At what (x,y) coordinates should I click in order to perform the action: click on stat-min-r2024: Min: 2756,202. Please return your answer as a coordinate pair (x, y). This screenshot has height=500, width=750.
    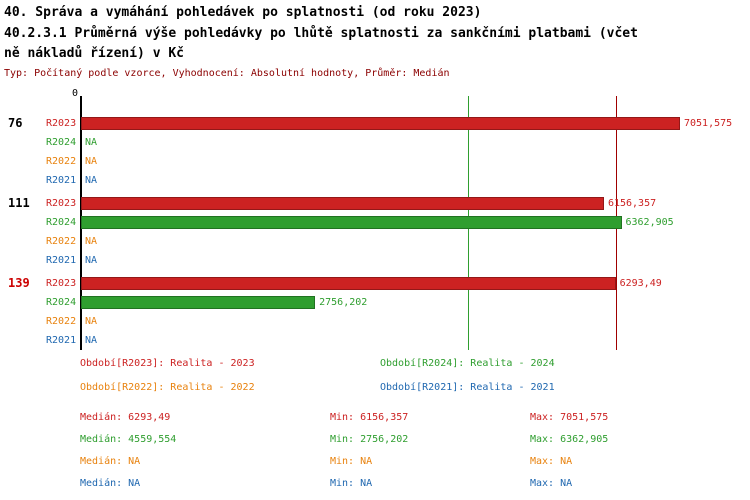
    Looking at the image, I should click on (369, 439).